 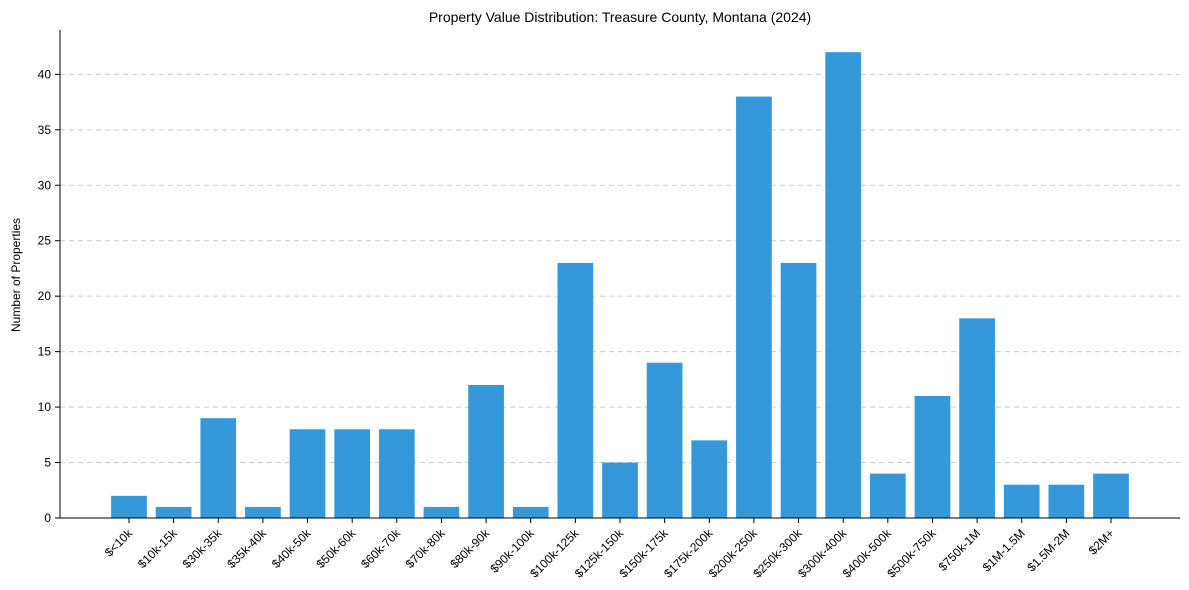 What do you see at coordinates (45, 74) in the screenshot?
I see `y-tick-label: 40` at bounding box center [45, 74].